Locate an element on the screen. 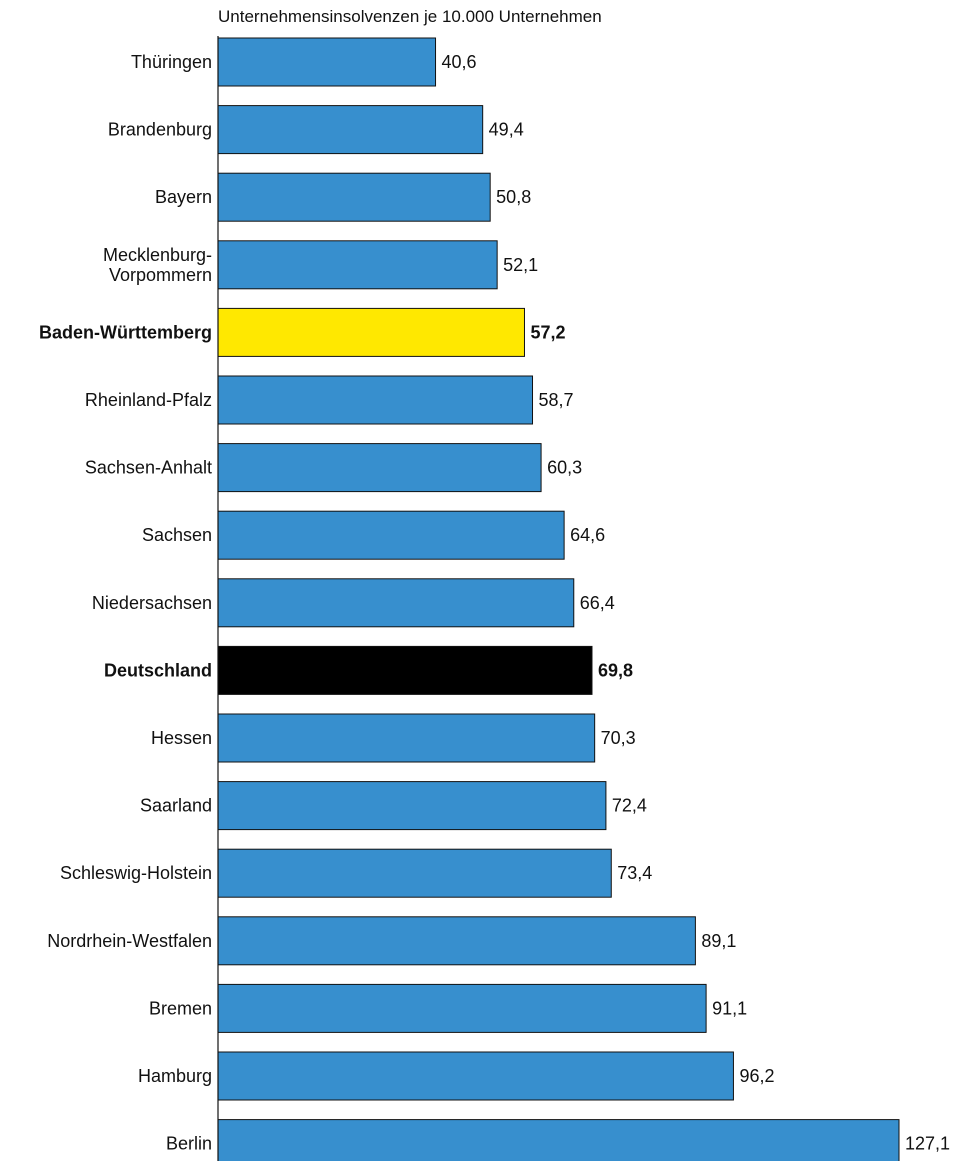  category-label-hessen: Hessen is located at coordinates (181, 738).